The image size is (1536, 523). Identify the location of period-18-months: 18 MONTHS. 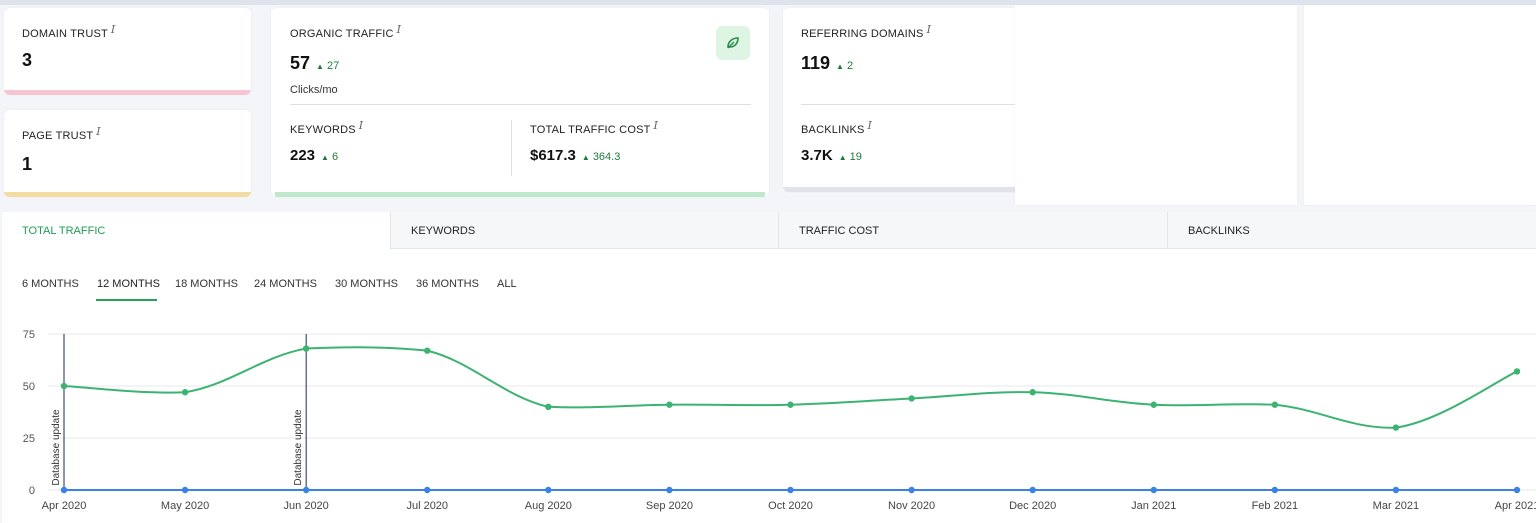
(206, 284).